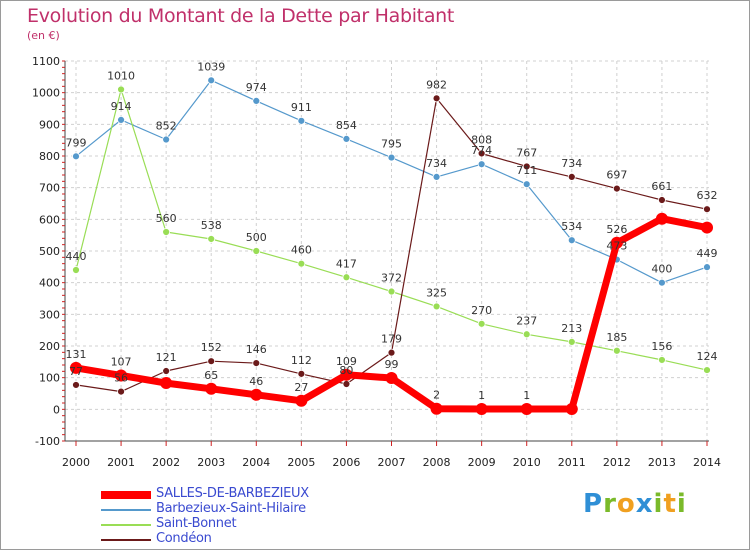 The height and width of the screenshot is (550, 750). I want to click on data-label: 854, so click(346, 125).